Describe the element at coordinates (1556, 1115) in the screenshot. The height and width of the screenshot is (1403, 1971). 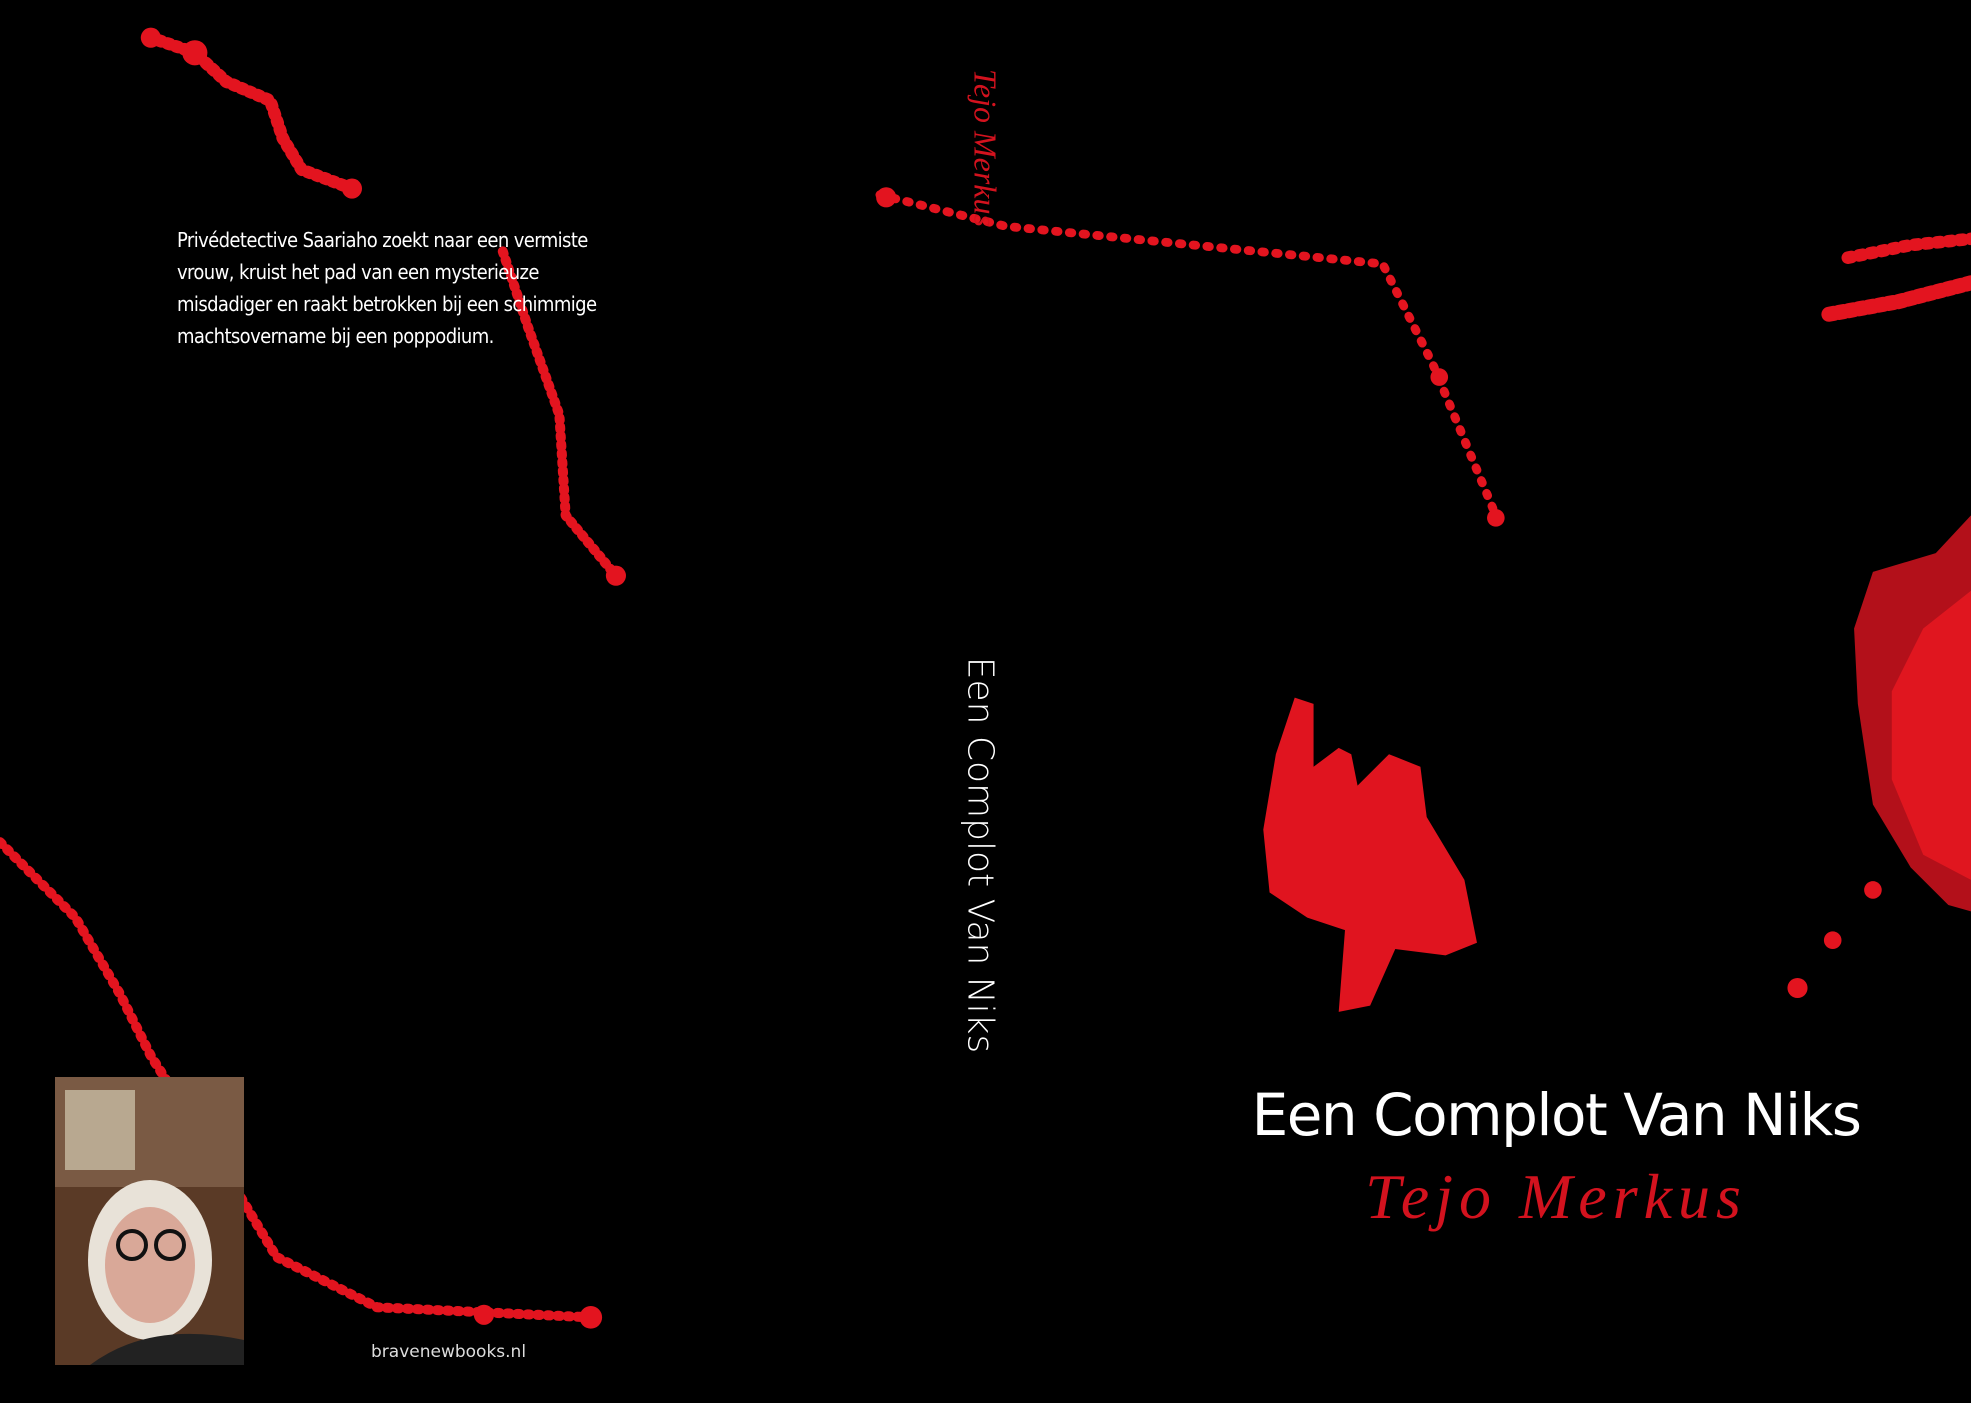
I see `front-title: Een Complot Van Niks` at that location.